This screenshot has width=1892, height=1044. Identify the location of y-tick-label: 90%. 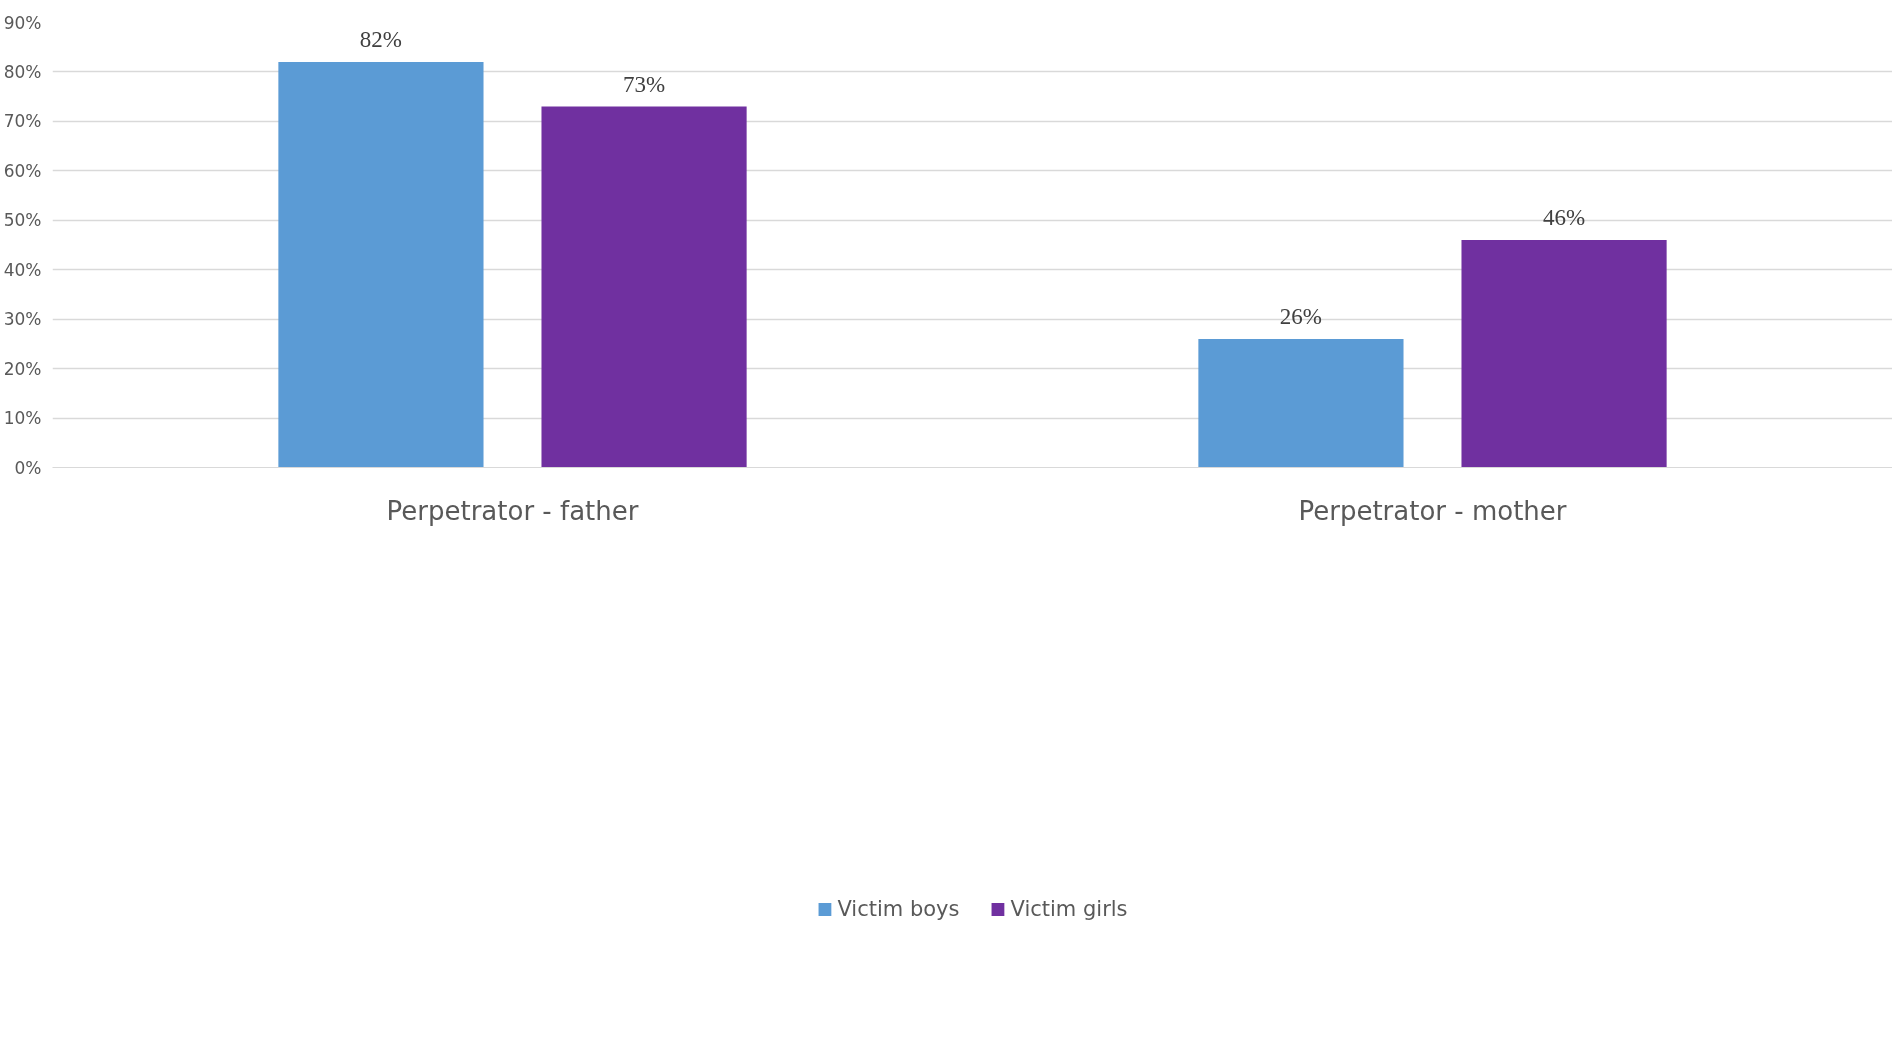
(22, 22).